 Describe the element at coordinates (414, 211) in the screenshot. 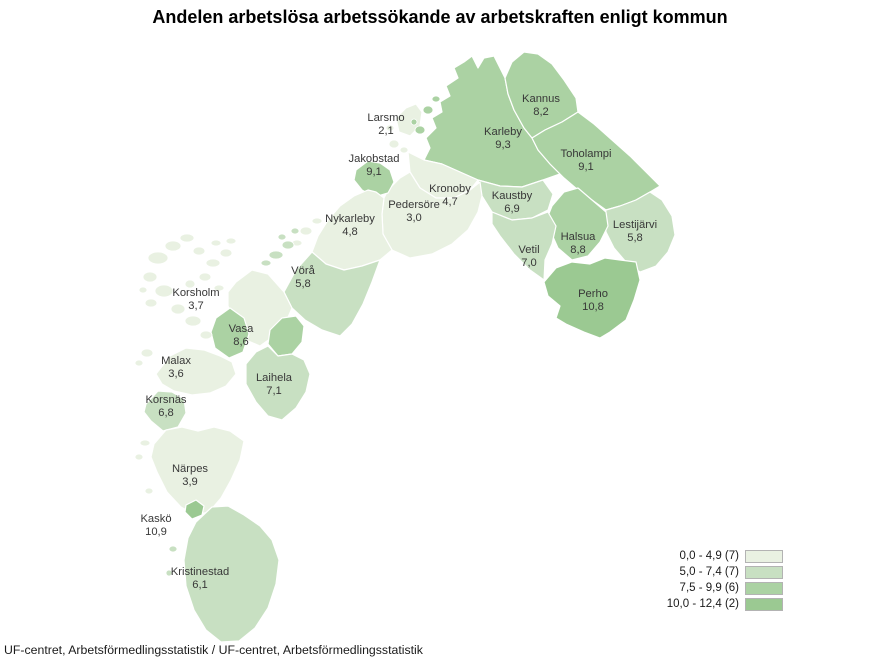

I see `municipality-label-pedersore: Pedersöre 3,0` at that location.